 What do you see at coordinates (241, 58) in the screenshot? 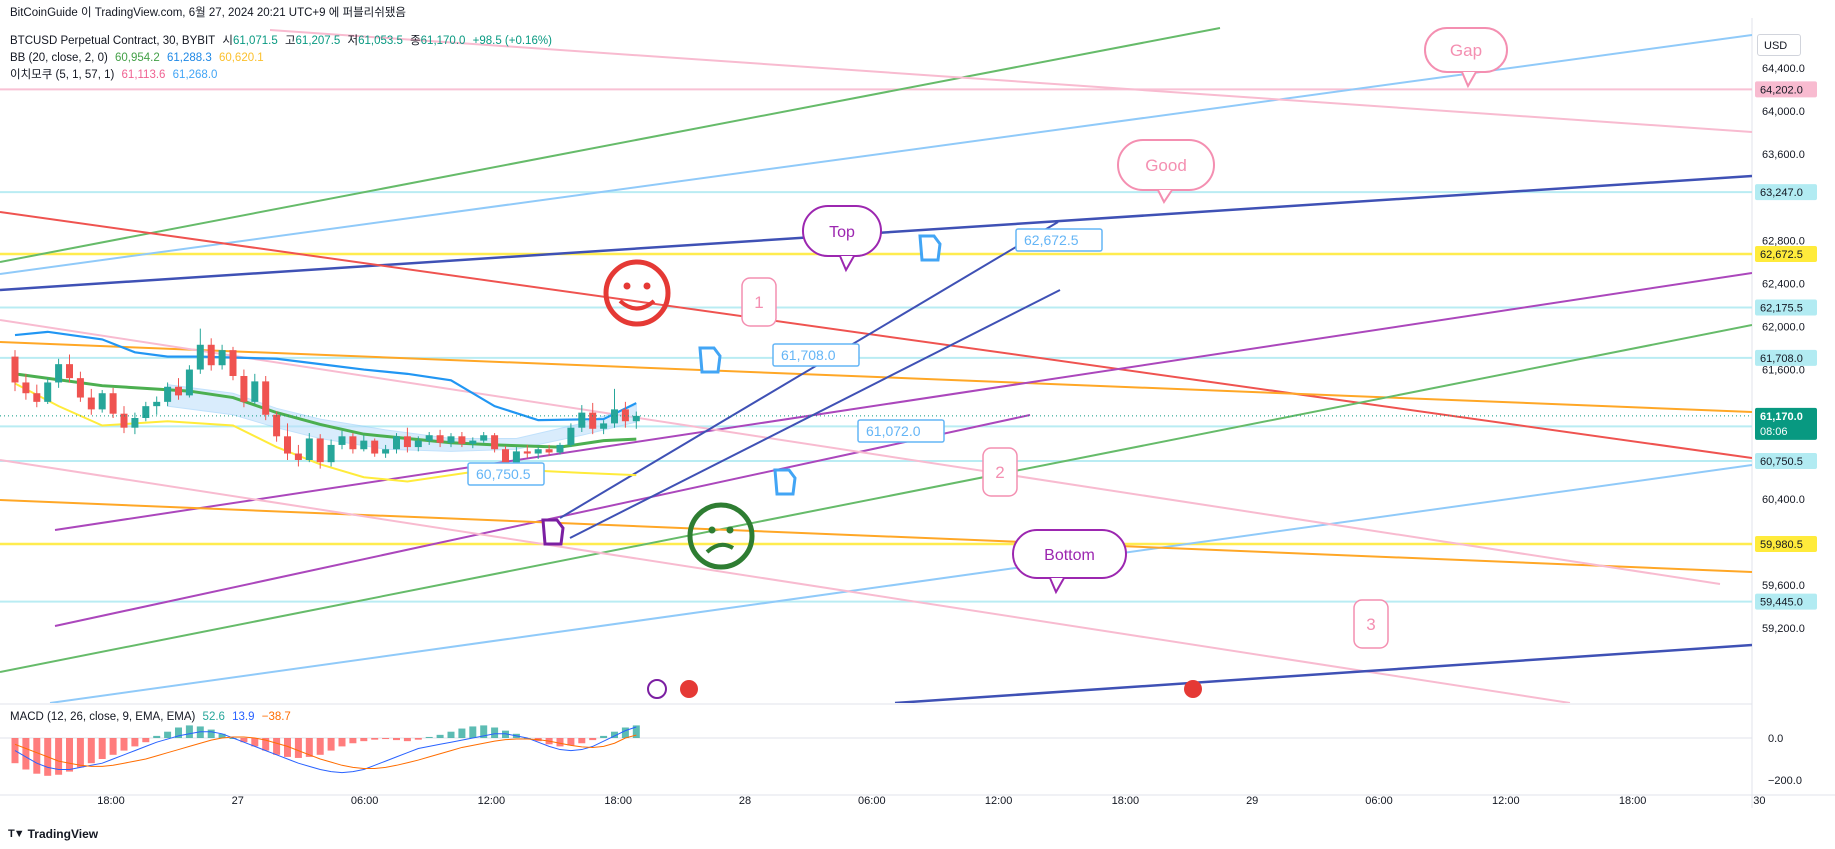
I see `bb-lower-value: 60,620.1` at bounding box center [241, 58].